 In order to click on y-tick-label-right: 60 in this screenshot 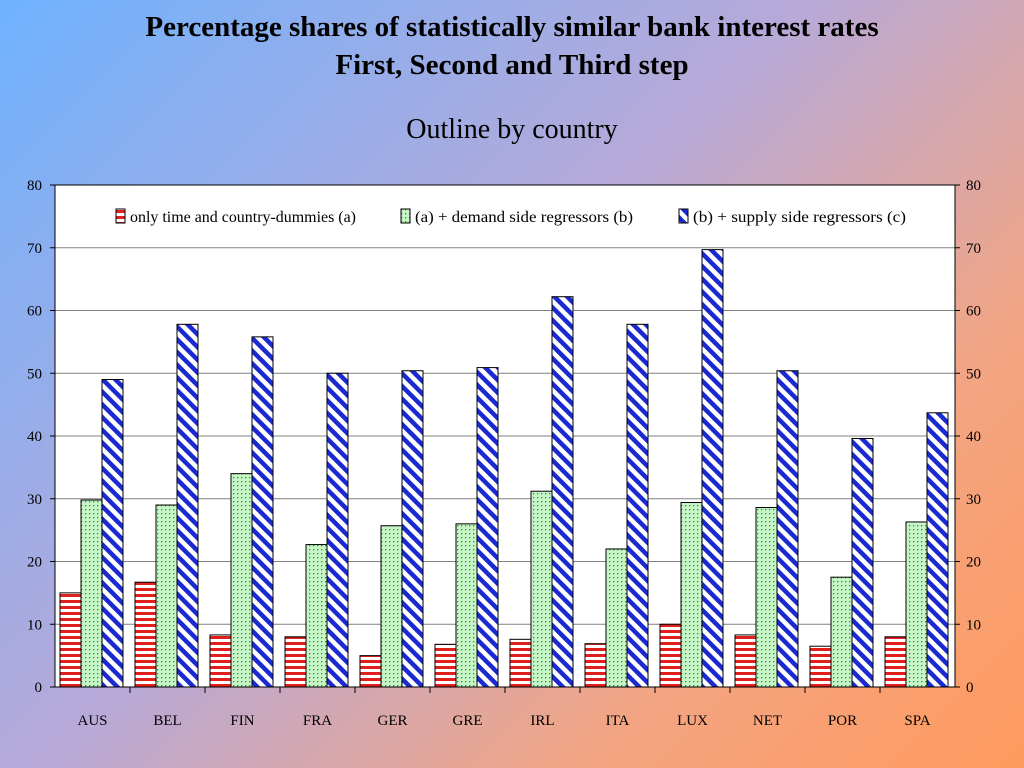, I will do `click(973, 312)`.